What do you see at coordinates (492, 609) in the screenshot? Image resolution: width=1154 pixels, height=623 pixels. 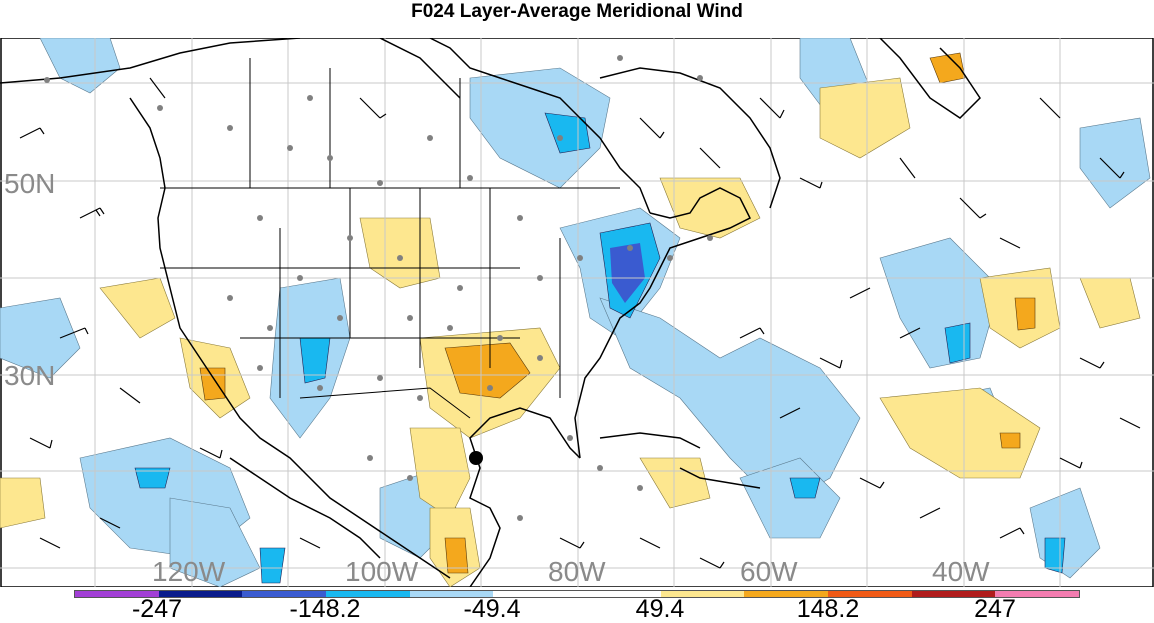 I see `colorbar-label: -49.4` at bounding box center [492, 609].